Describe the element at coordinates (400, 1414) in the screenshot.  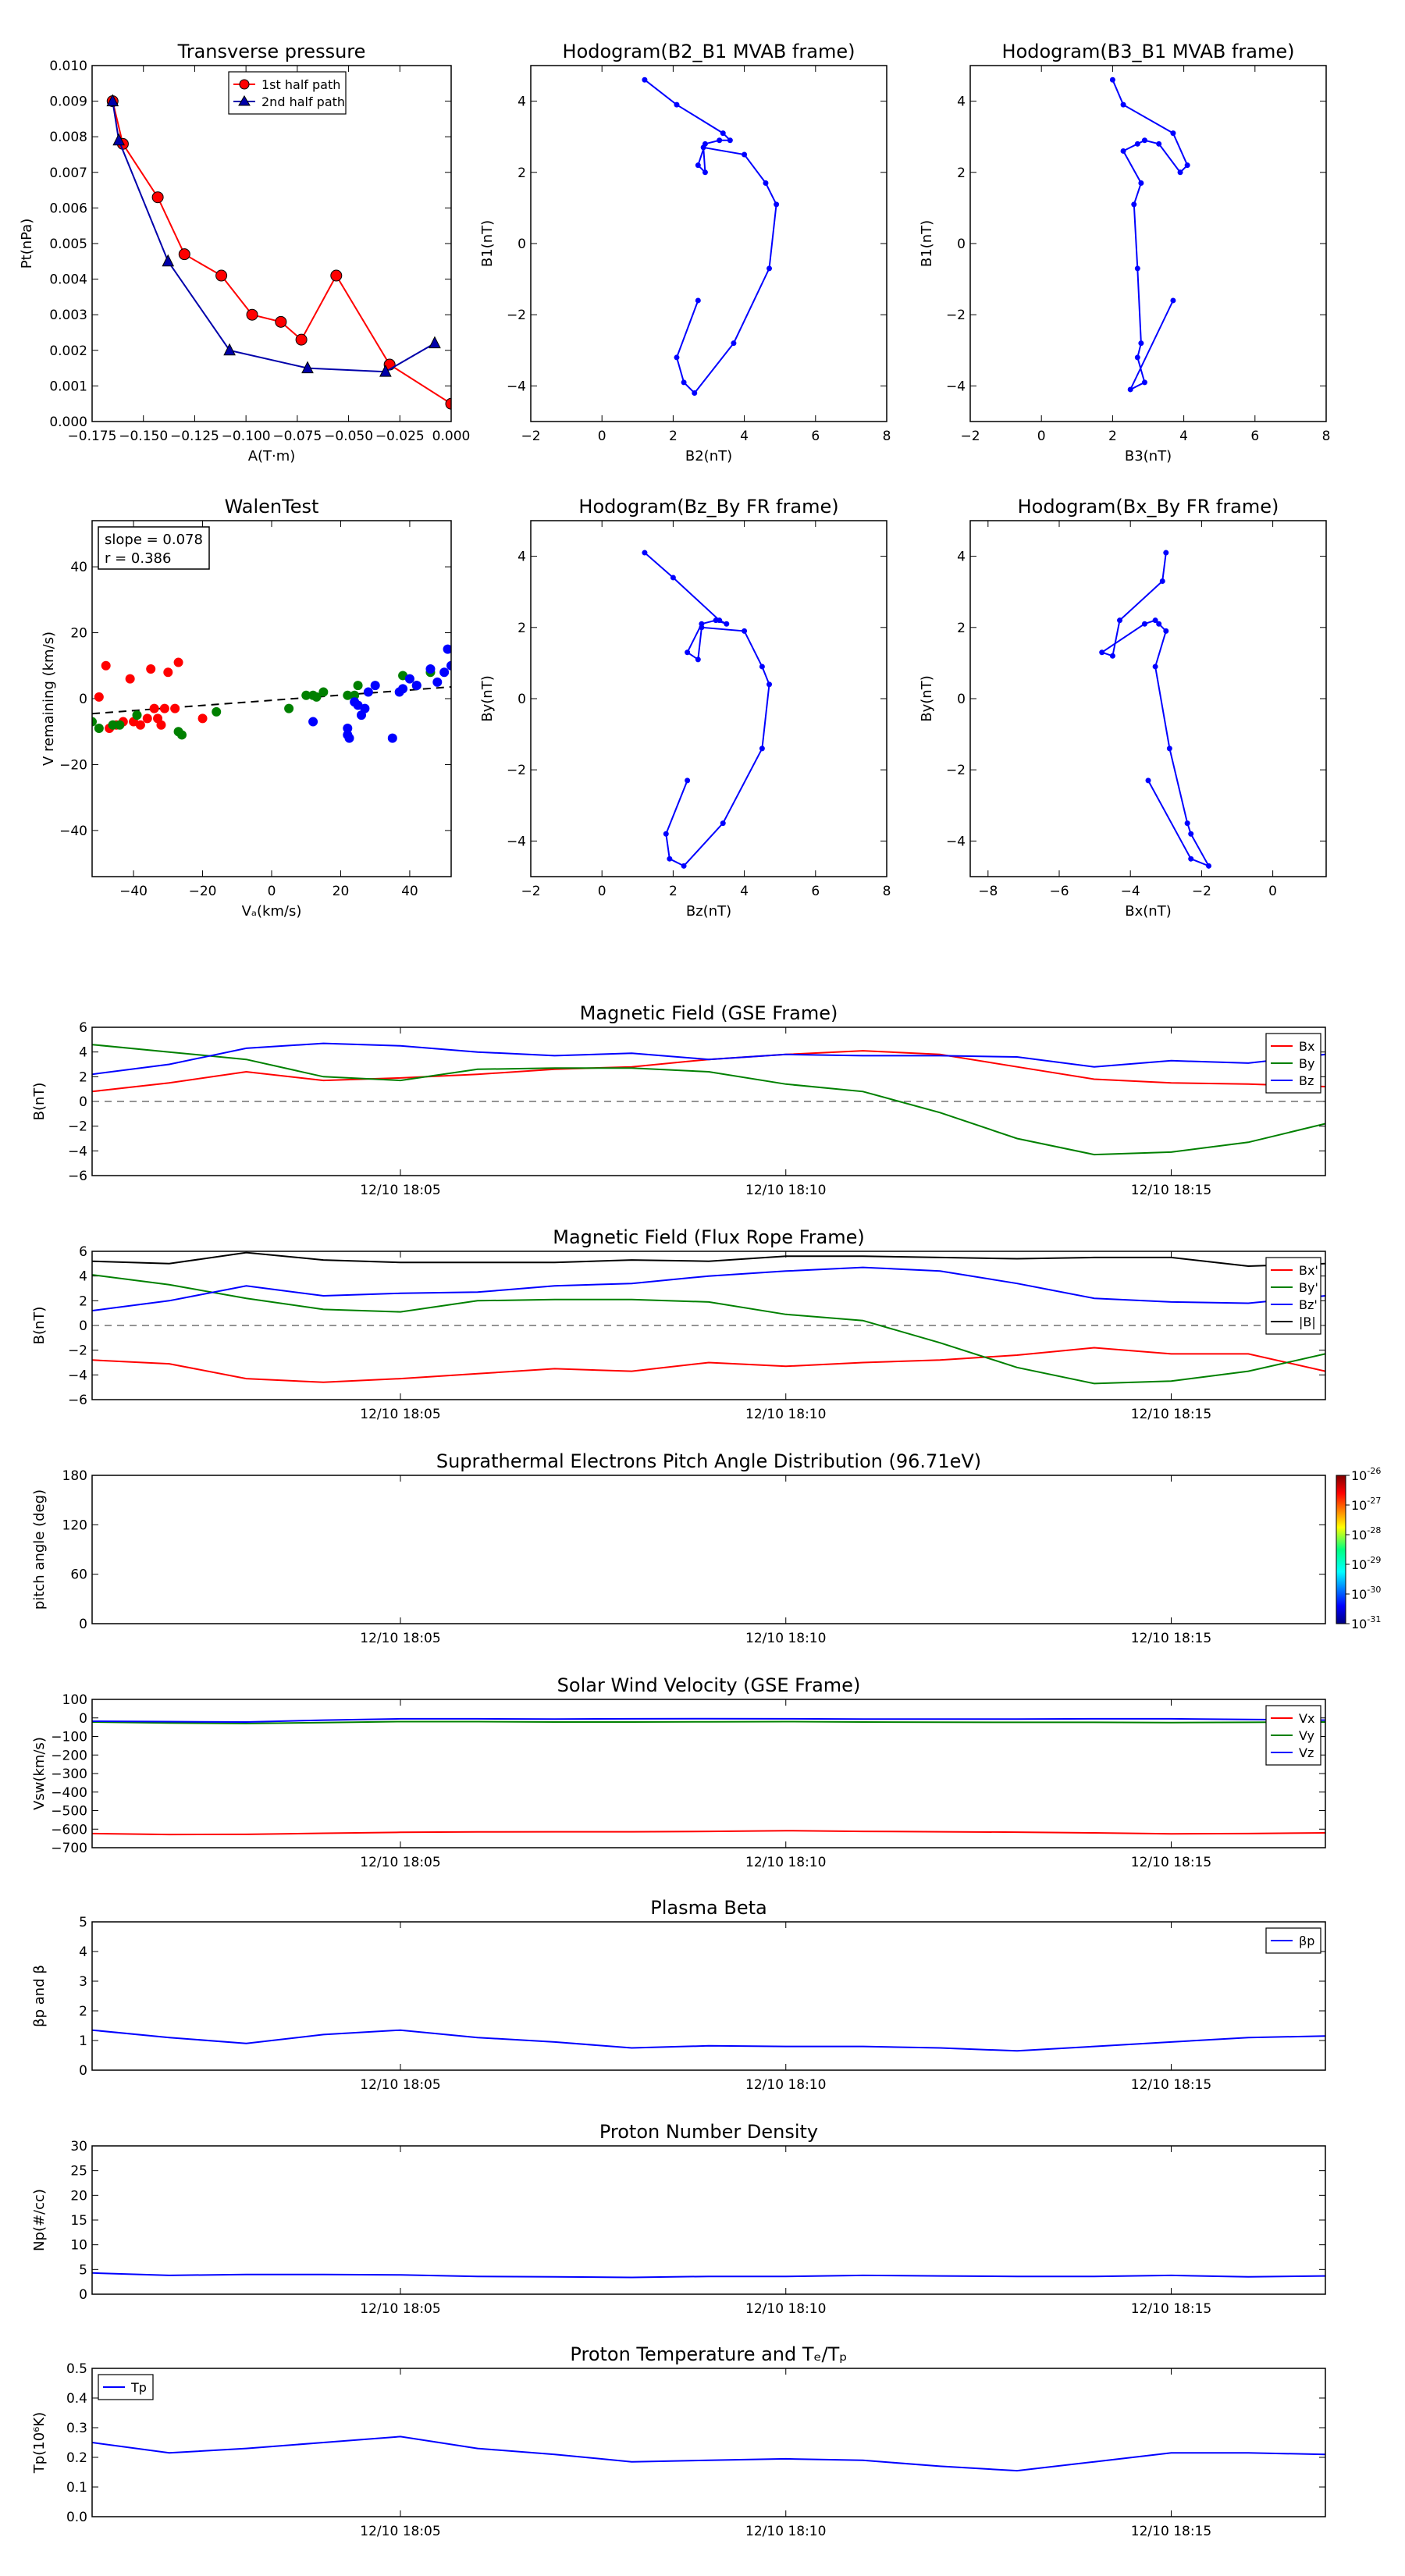
I see `xtick-label-bfr: 12/10 18:05` at that location.